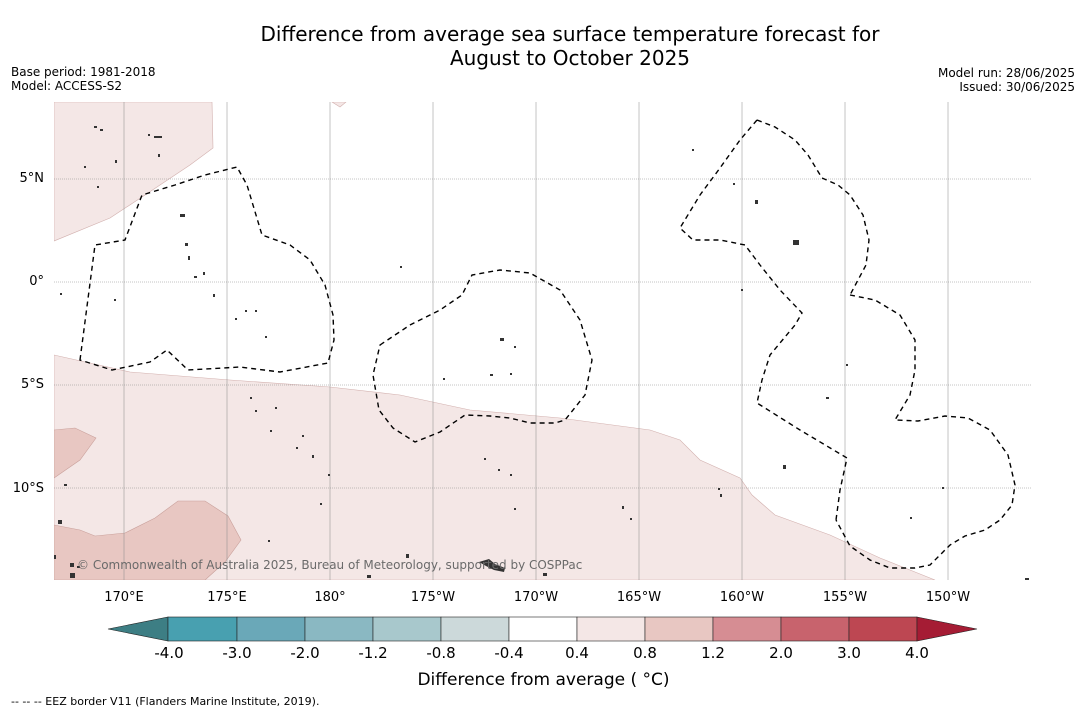 The height and width of the screenshot is (713, 1085). I want to click on lon-label-175w: 175°W, so click(433, 597).